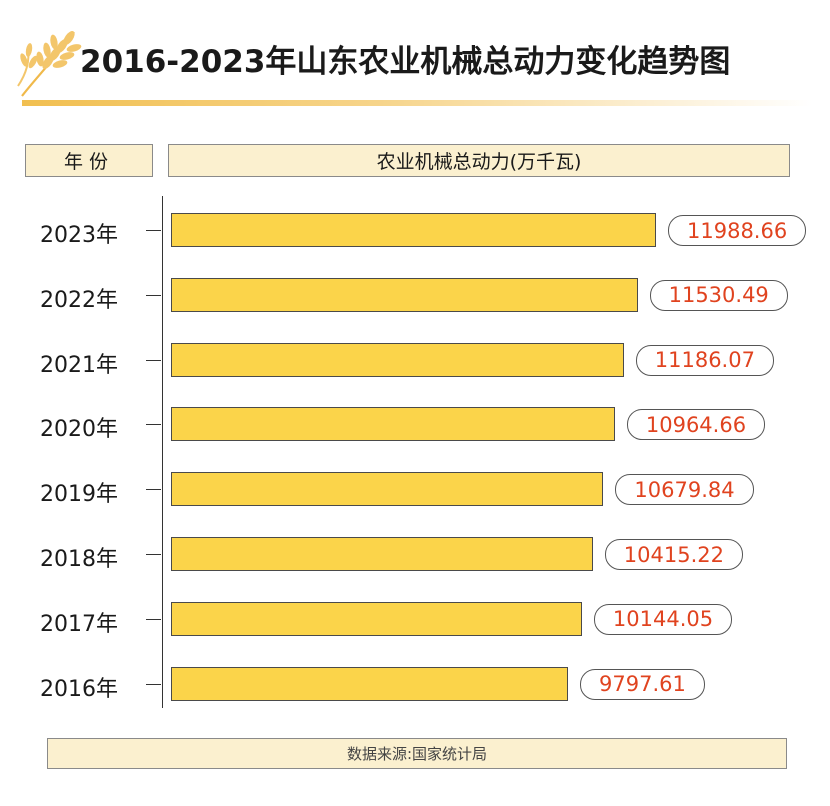  I want to click on source-note: 数据来源:国家统计局, so click(417, 753).